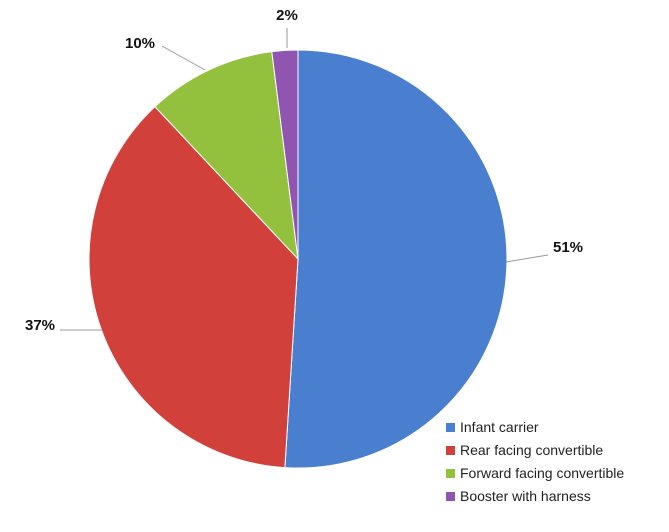 Image resolution: width=669 pixels, height=532 pixels. Describe the element at coordinates (40, 325) in the screenshot. I see `value-label: 37%` at that location.